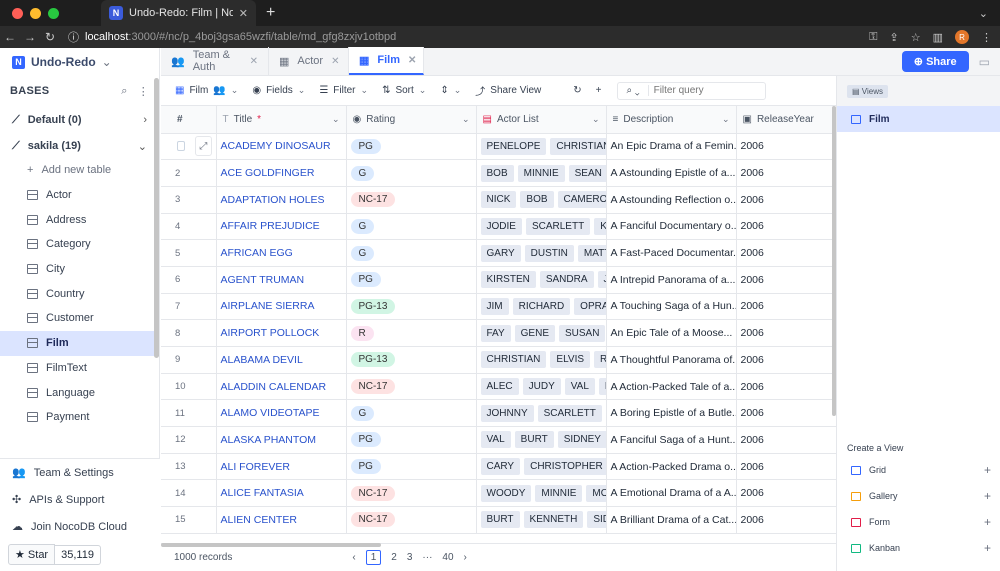 This screenshot has height=571, width=1000. What do you see at coordinates (80, 526) in the screenshot?
I see `join-cloud-link: ☁ Join NocoDB Cloud` at bounding box center [80, 526].